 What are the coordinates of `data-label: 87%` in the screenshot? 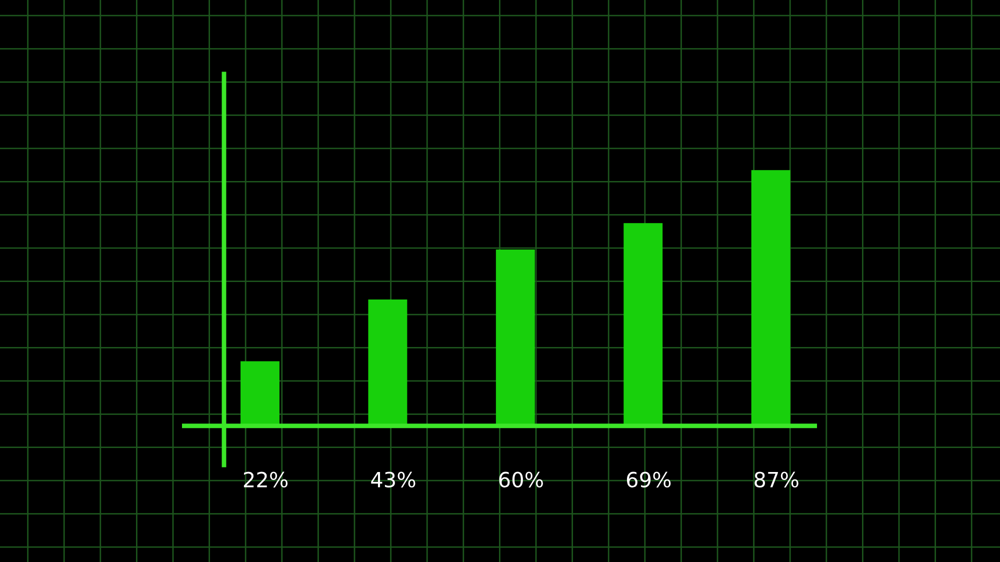 It's located at (776, 480).